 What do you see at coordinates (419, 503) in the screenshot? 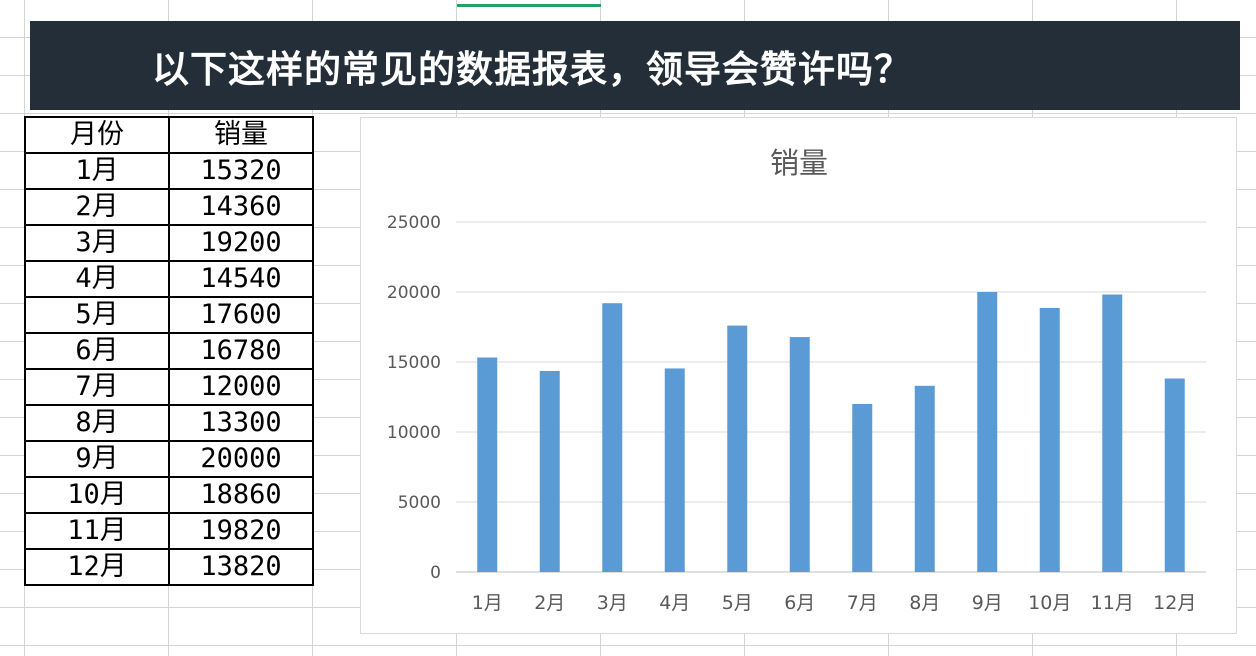
I see `y-tick-label: 5000` at bounding box center [419, 503].